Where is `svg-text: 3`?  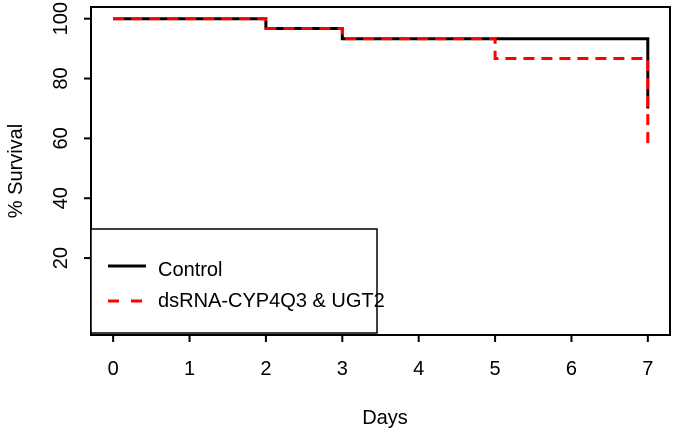
svg-text: 3 is located at coordinates (342, 369).